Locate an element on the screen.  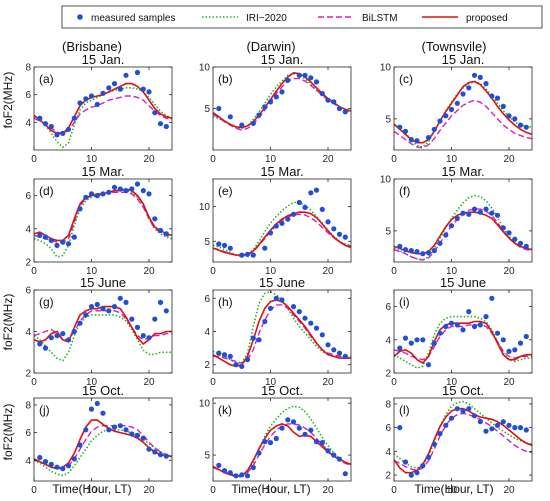
panel-title: 15 Oct. is located at coordinates (103, 390).